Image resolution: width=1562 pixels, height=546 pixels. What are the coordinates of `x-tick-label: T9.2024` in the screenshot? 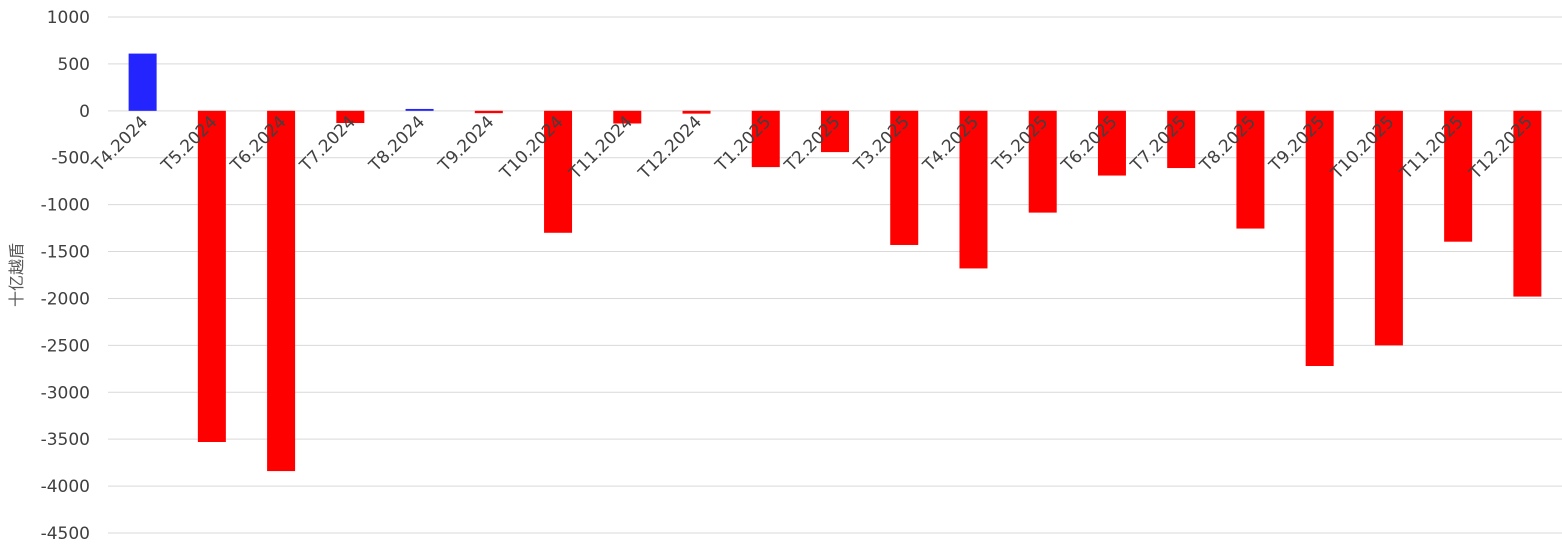 It's located at (466, 144).